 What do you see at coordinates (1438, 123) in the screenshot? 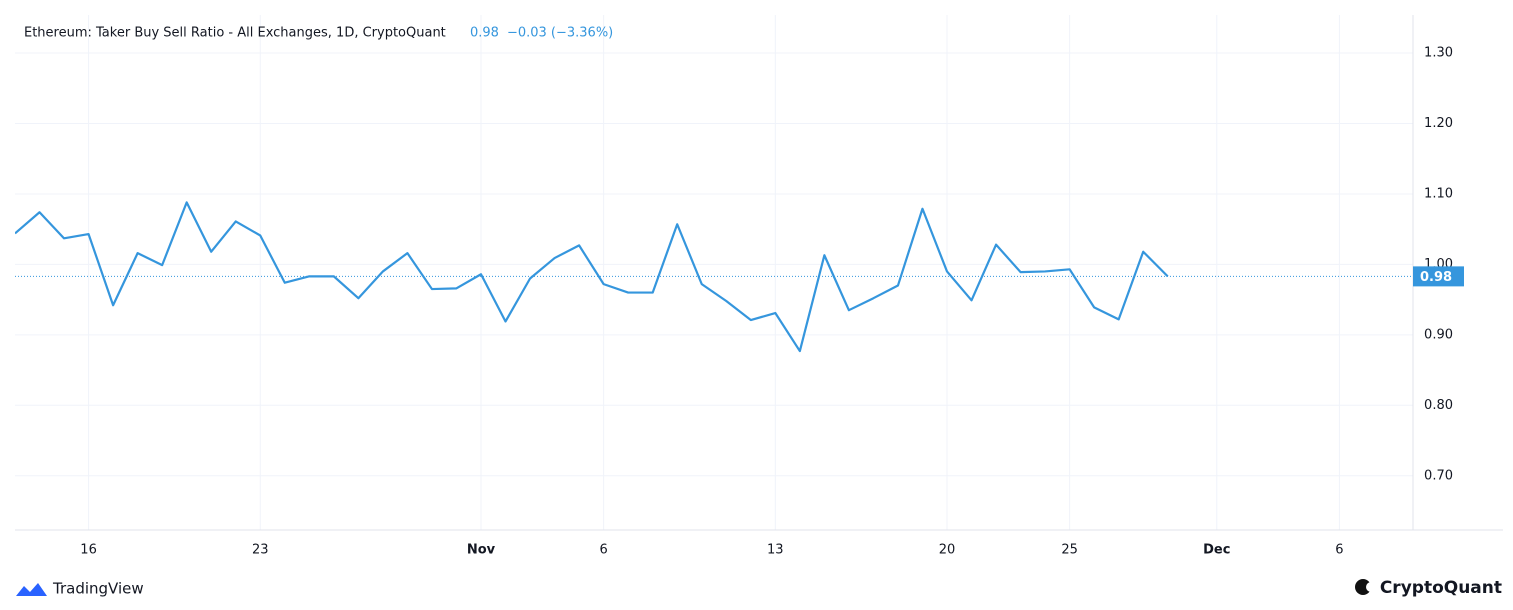
I see `y-tick-label: 1.20` at bounding box center [1438, 123].